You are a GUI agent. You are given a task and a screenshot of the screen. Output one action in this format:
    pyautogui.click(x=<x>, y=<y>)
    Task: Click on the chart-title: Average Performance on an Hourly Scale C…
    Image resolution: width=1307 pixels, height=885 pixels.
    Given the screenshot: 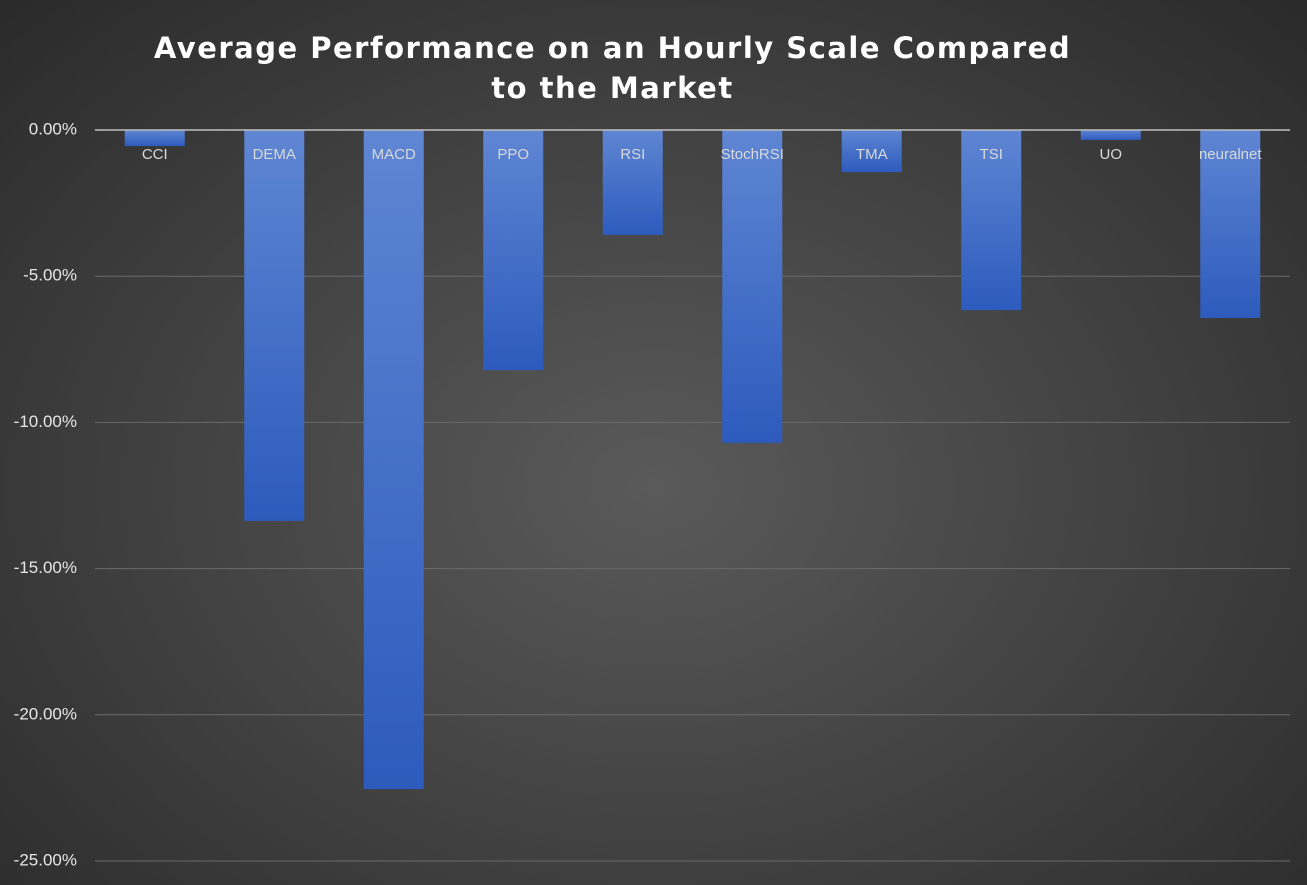 What is the action you would take?
    pyautogui.click(x=612, y=68)
    